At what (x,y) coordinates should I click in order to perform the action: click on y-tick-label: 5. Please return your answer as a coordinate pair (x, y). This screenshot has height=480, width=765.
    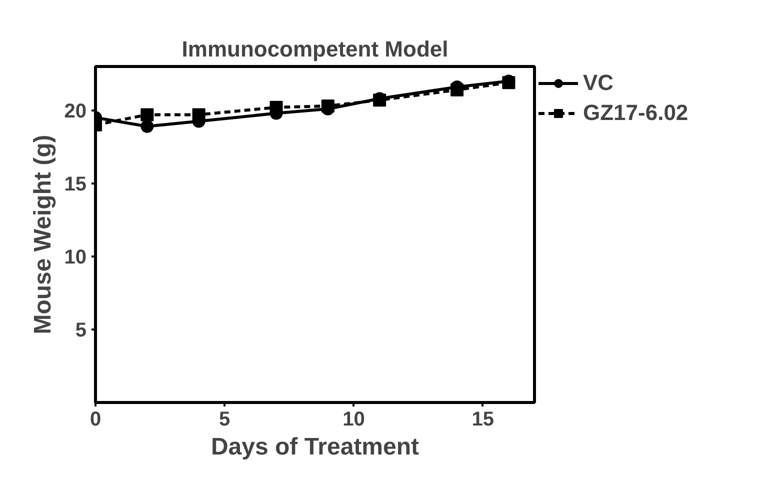
    Looking at the image, I should click on (80, 330).